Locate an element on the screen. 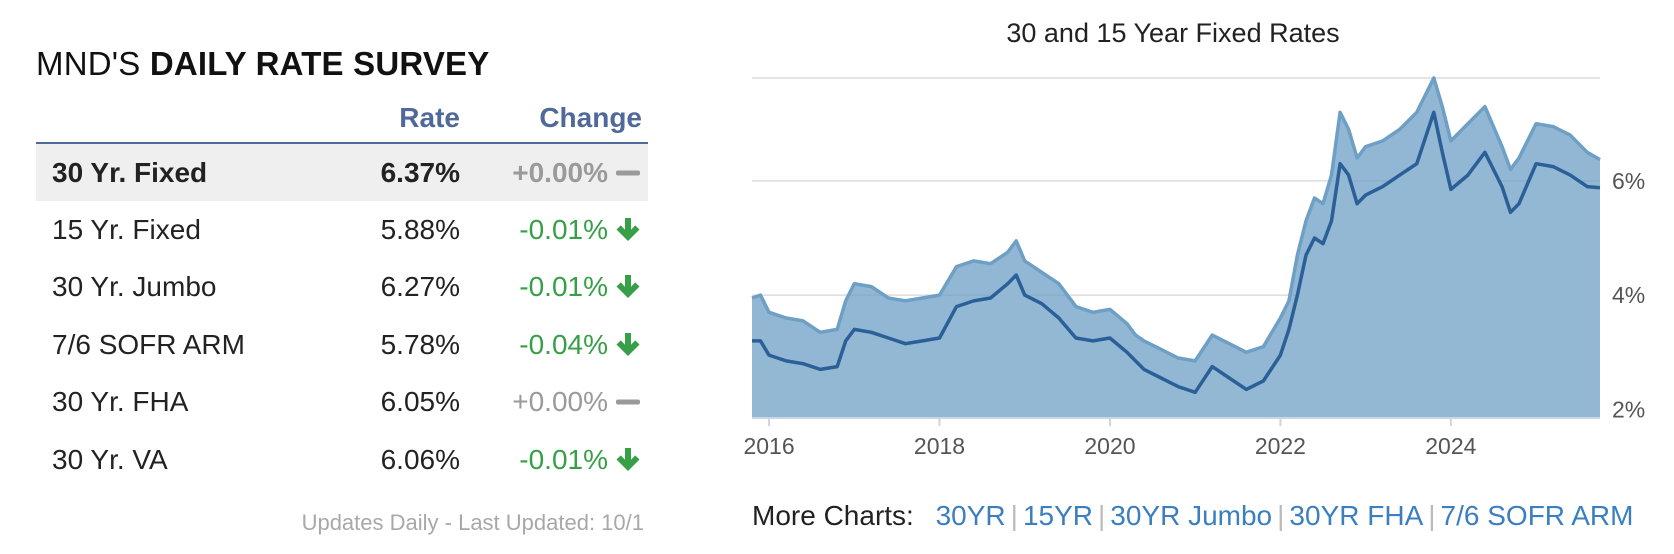 This screenshot has width=1674, height=554. rate-row-name: 30 Yr. Fixed is located at coordinates (130, 172).